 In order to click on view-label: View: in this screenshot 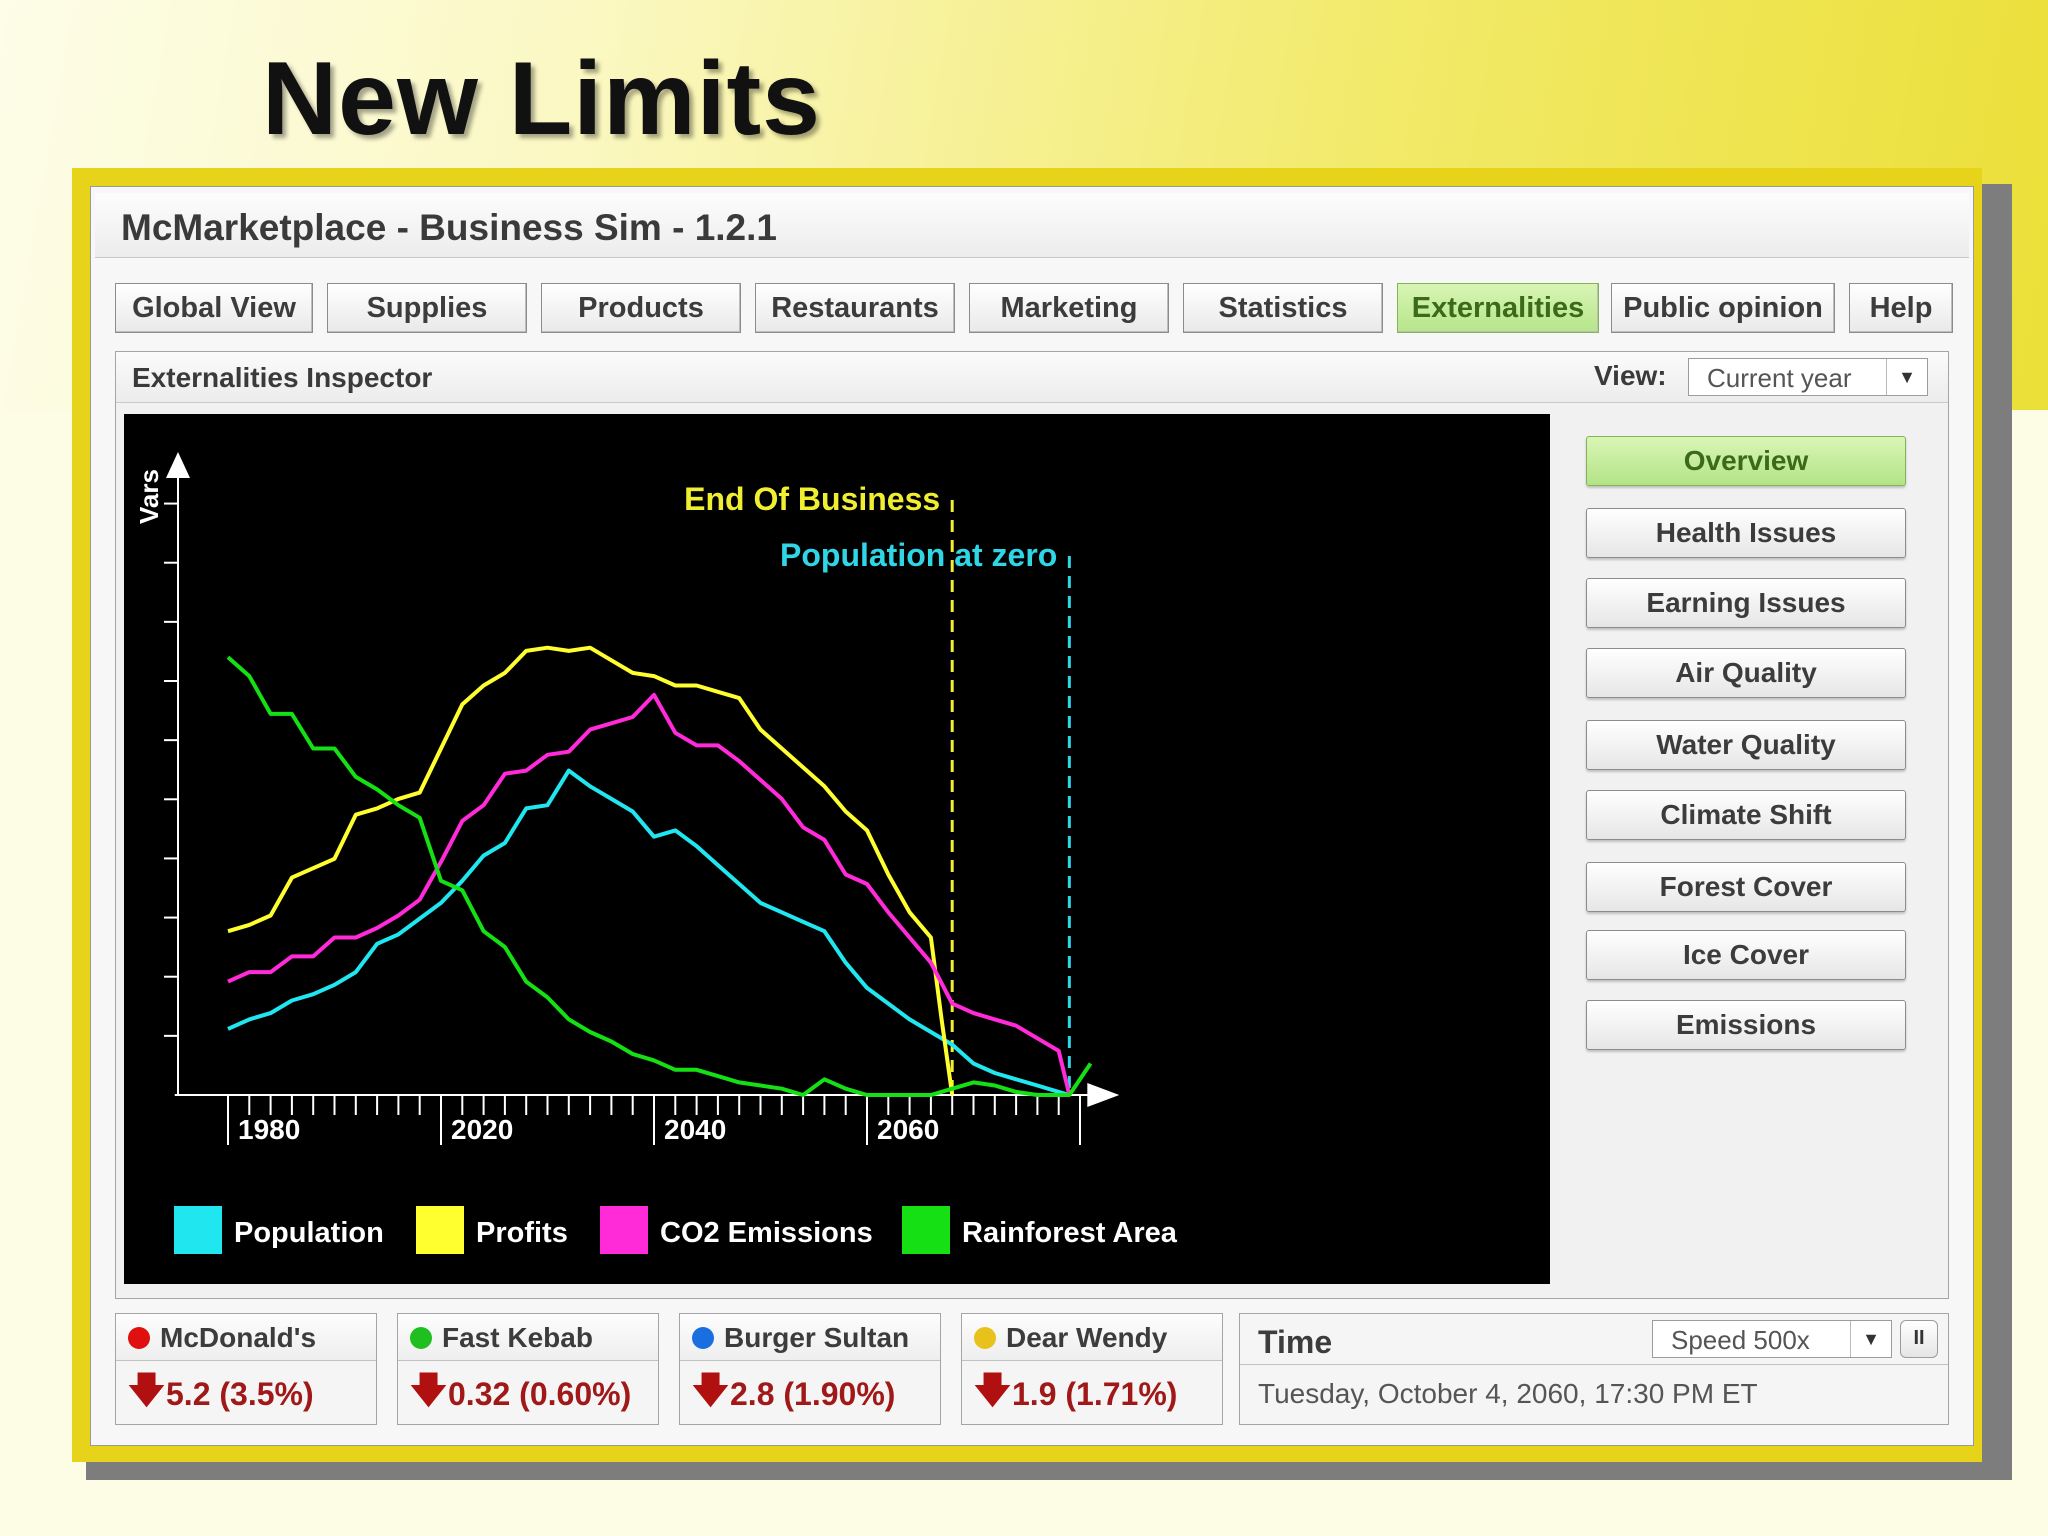, I will do `click(1630, 375)`.